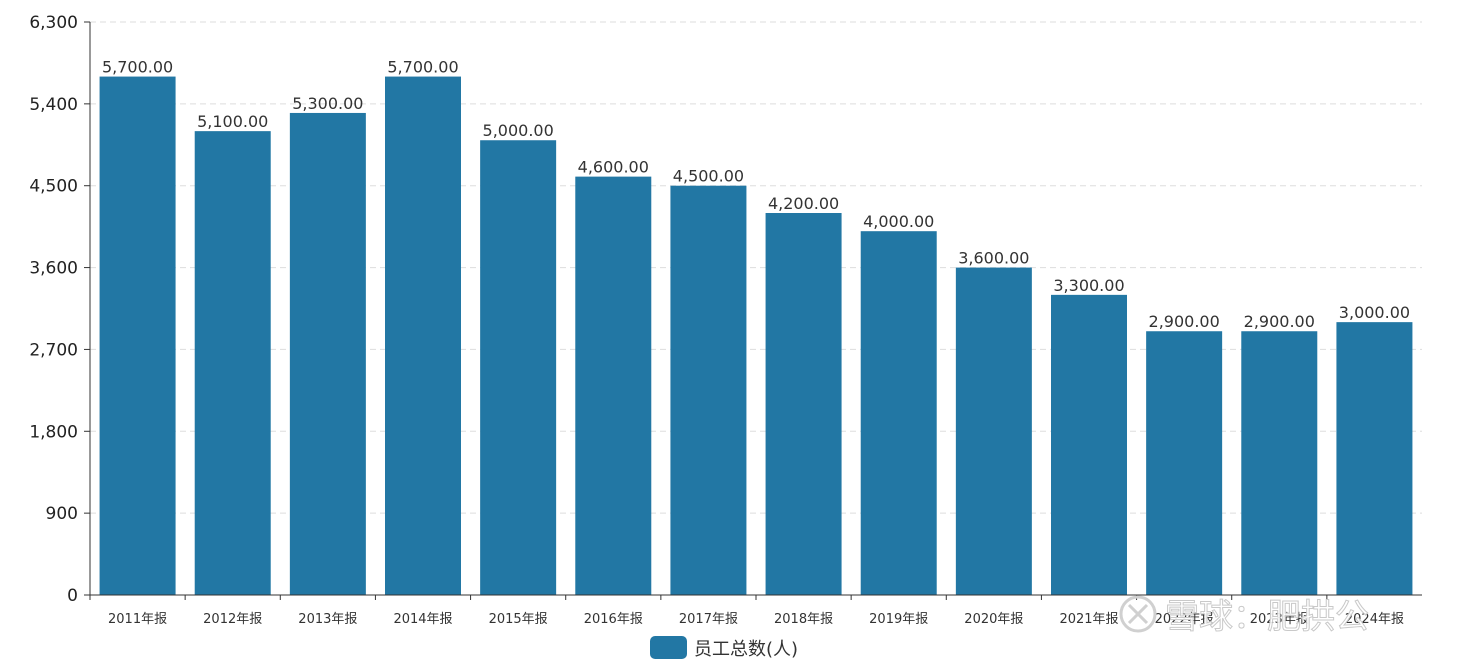 This screenshot has width=1467, height=660. I want to click on data-label: 4,200.00, so click(803, 203).